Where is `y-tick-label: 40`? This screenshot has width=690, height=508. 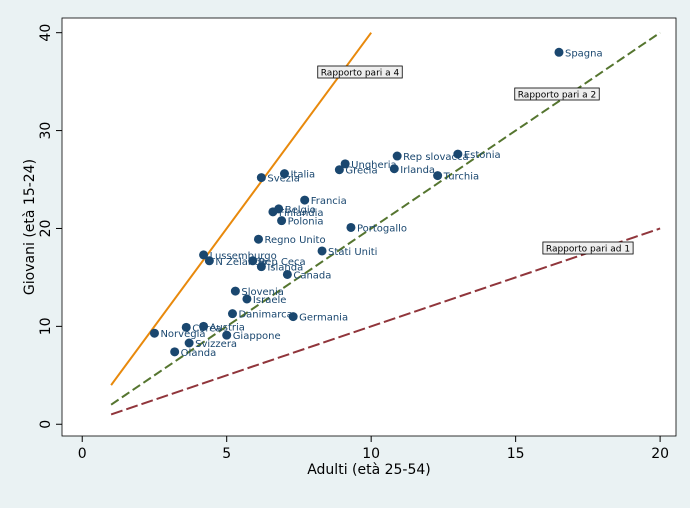
y-tick-label: 40 is located at coordinates (46, 33).